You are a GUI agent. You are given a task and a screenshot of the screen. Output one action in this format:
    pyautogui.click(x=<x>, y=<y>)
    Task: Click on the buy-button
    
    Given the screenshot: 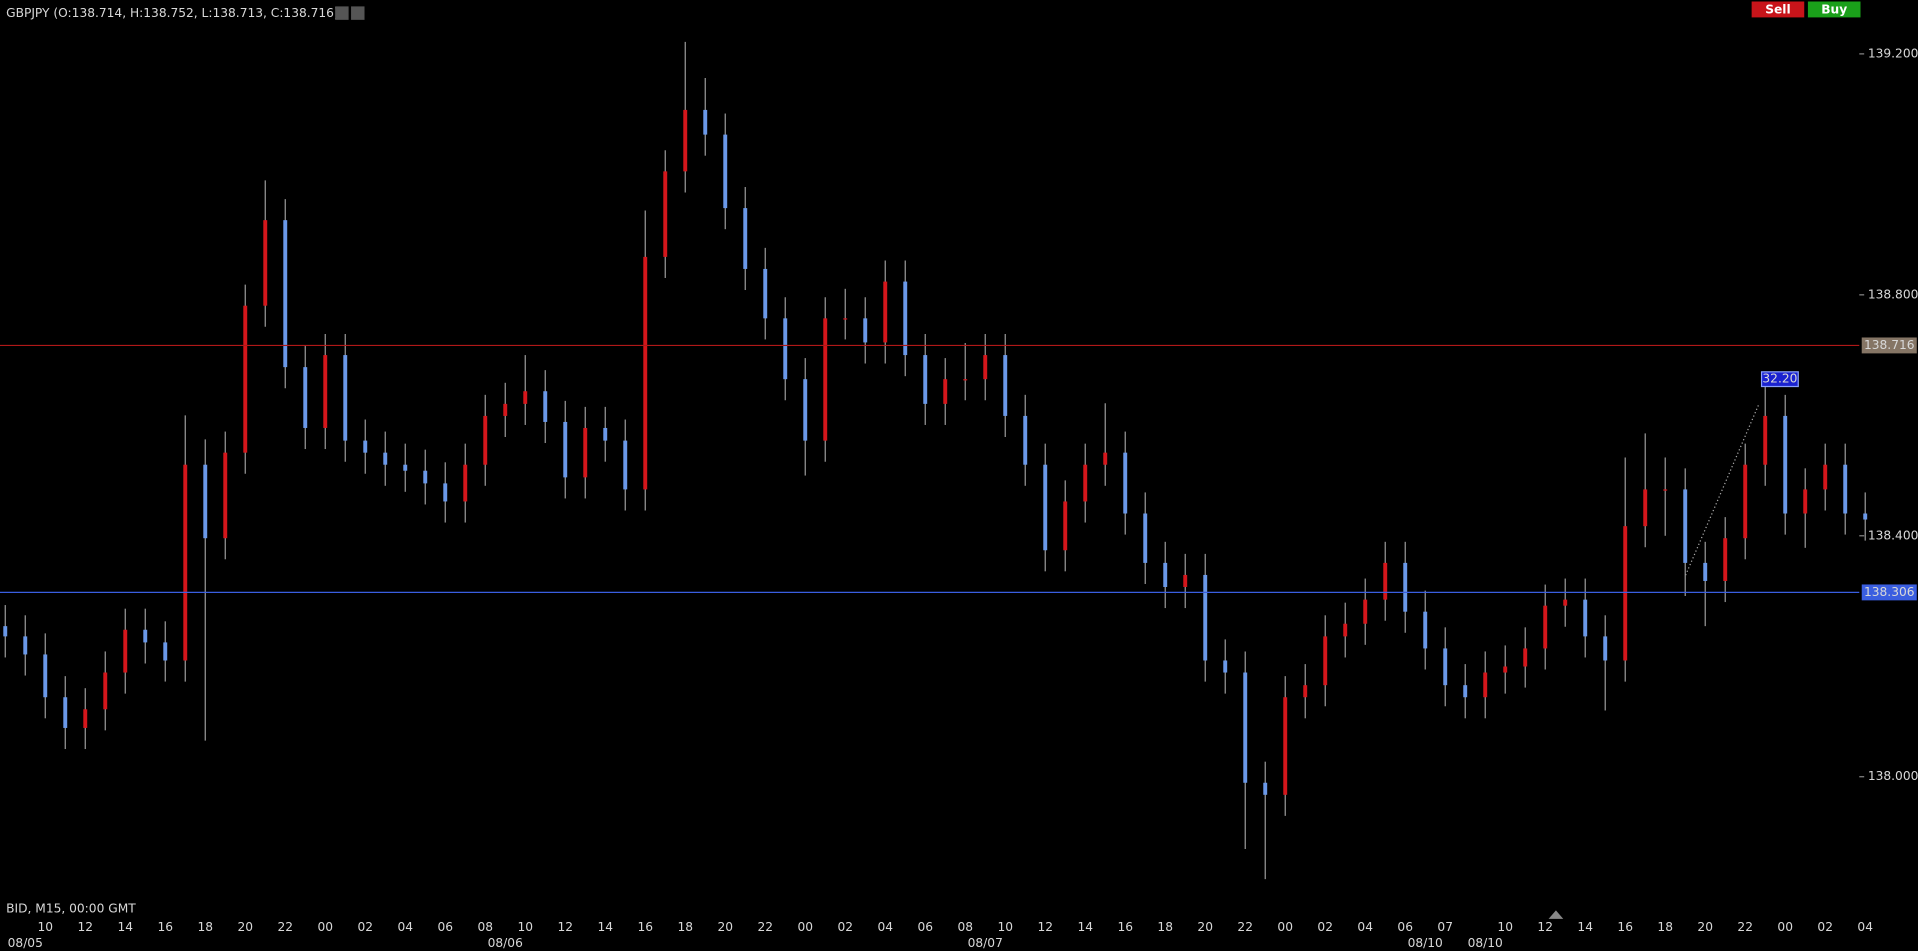 What is the action you would take?
    pyautogui.click(x=1834, y=9)
    